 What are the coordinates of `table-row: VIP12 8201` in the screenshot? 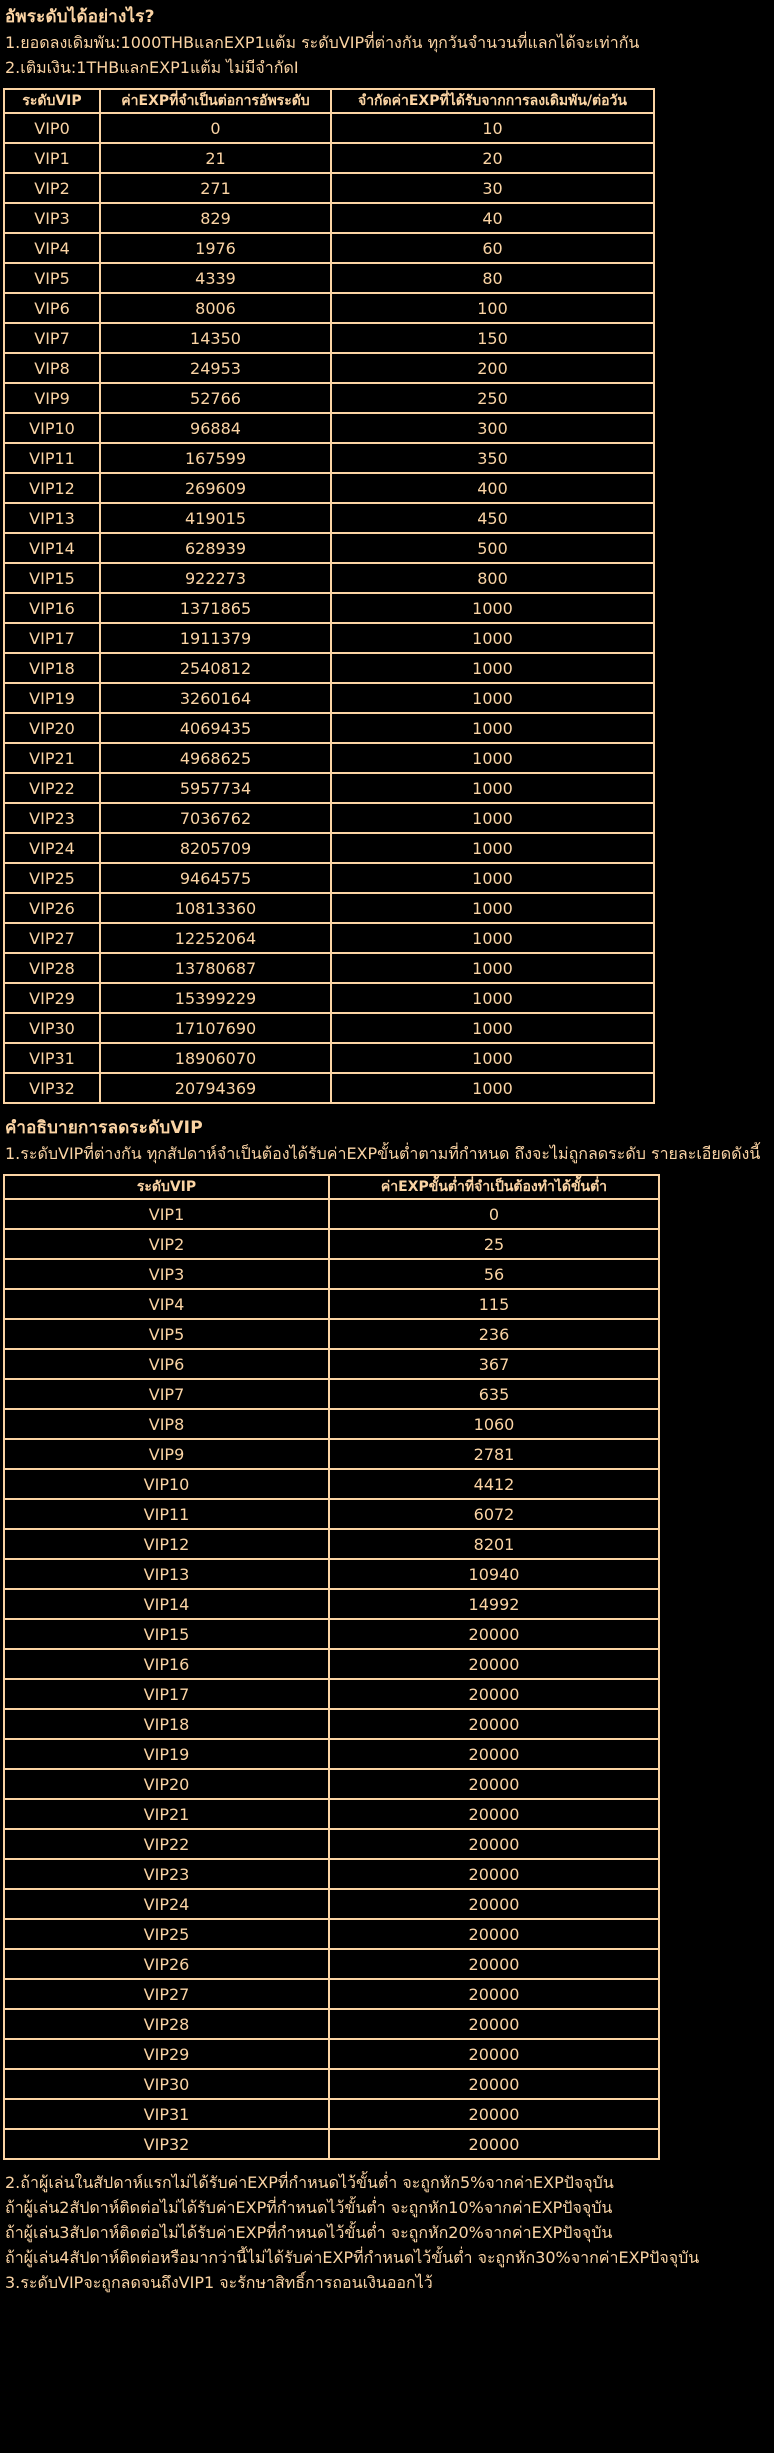 It's located at (331, 1544).